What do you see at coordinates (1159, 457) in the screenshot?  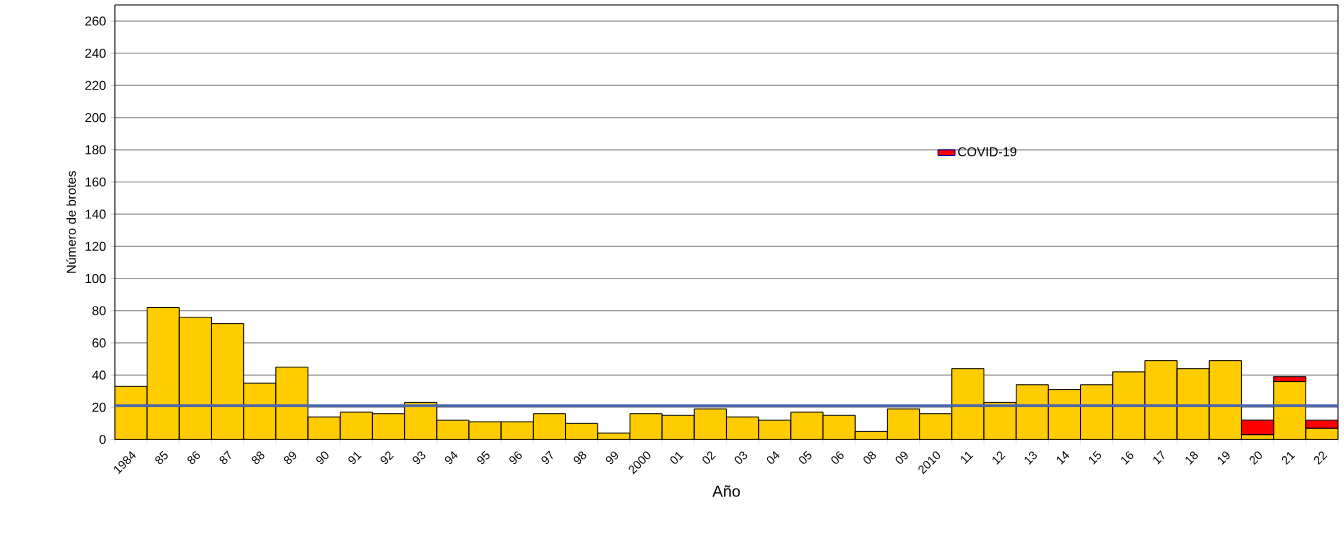 I see `x-tick-label: 17` at bounding box center [1159, 457].